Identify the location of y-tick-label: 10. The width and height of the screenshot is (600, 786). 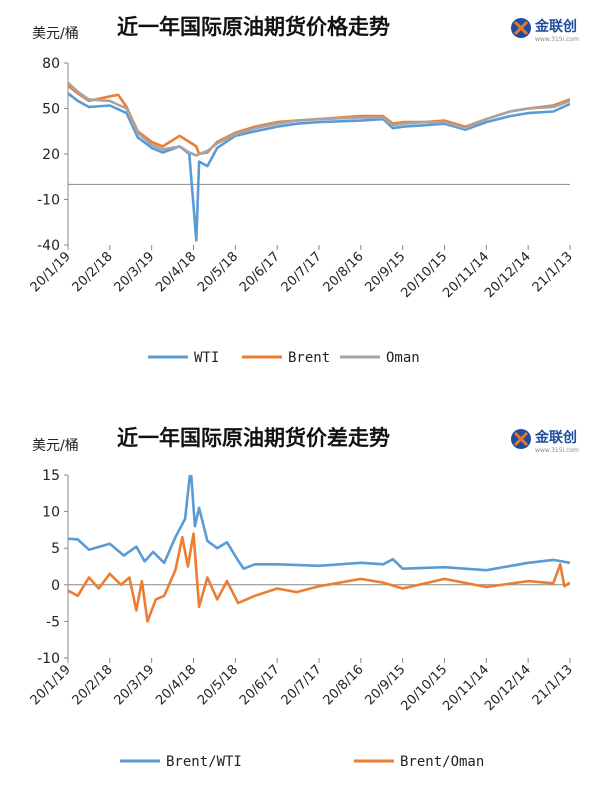
(51, 513).